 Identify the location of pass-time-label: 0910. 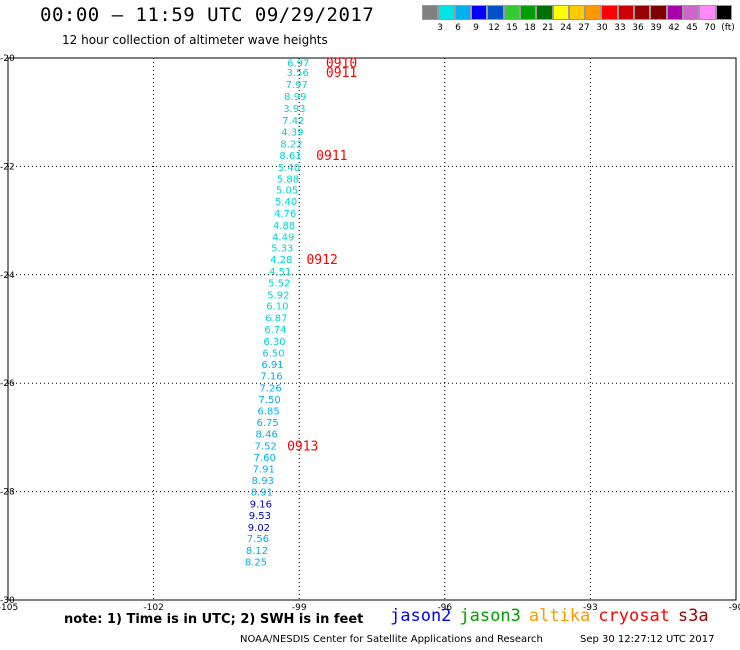
(341, 63).